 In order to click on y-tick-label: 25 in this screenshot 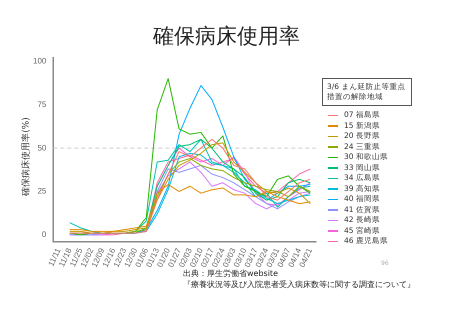, I will do `click(42, 191)`.